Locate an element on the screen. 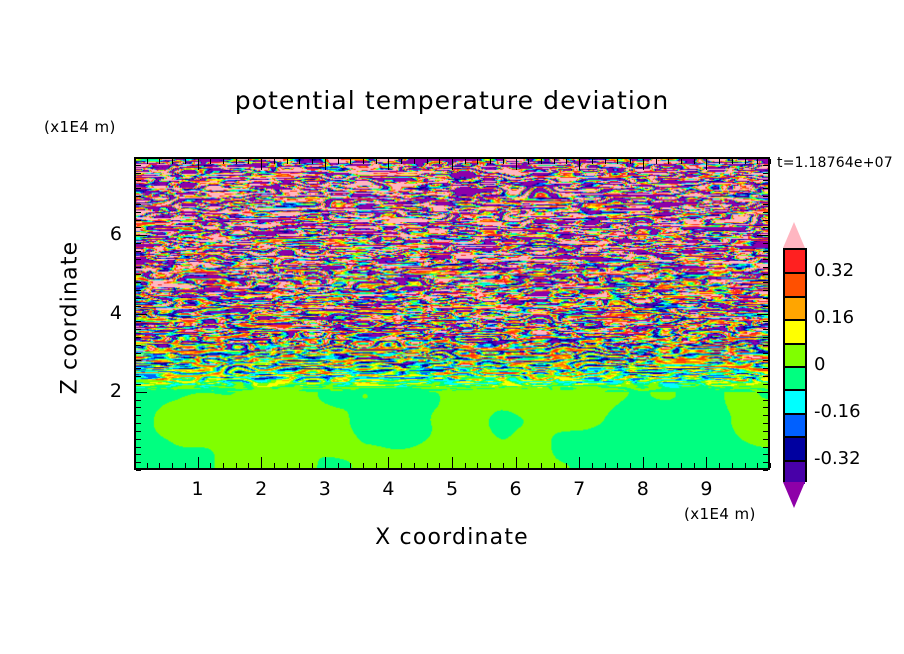 Image resolution: width=904 pixels, height=654 pixels. colorbar-over-arrow is located at coordinates (794, 235).